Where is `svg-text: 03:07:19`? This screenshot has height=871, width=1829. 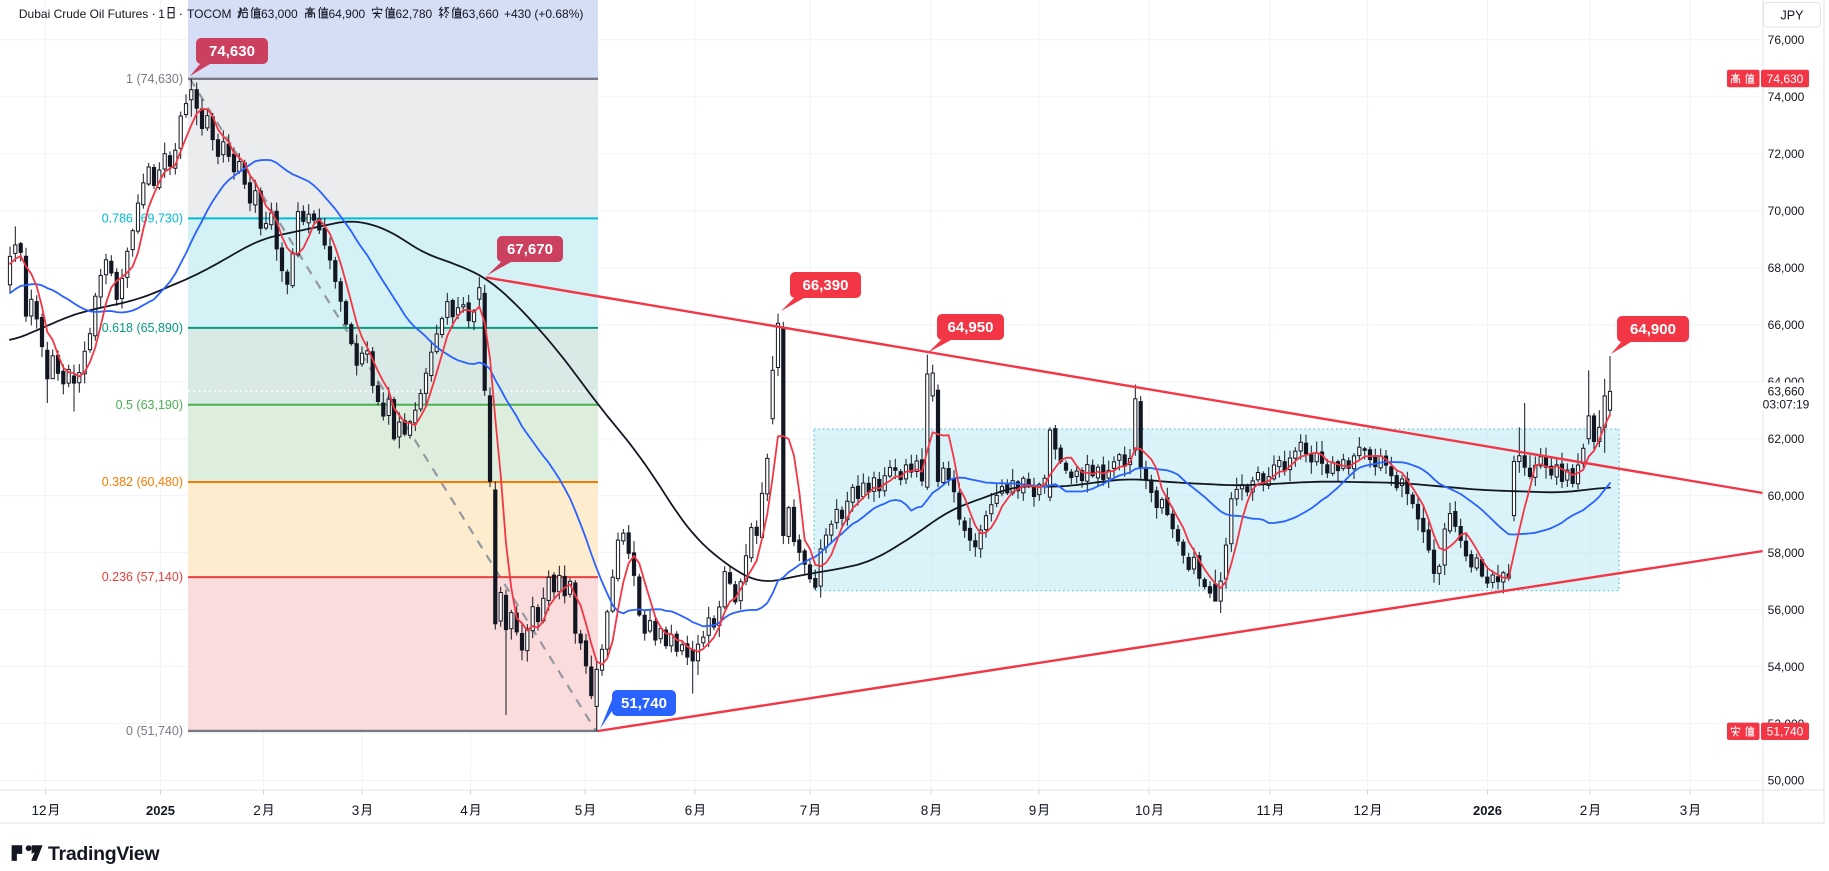 svg-text: 03:07:19 is located at coordinates (1786, 404).